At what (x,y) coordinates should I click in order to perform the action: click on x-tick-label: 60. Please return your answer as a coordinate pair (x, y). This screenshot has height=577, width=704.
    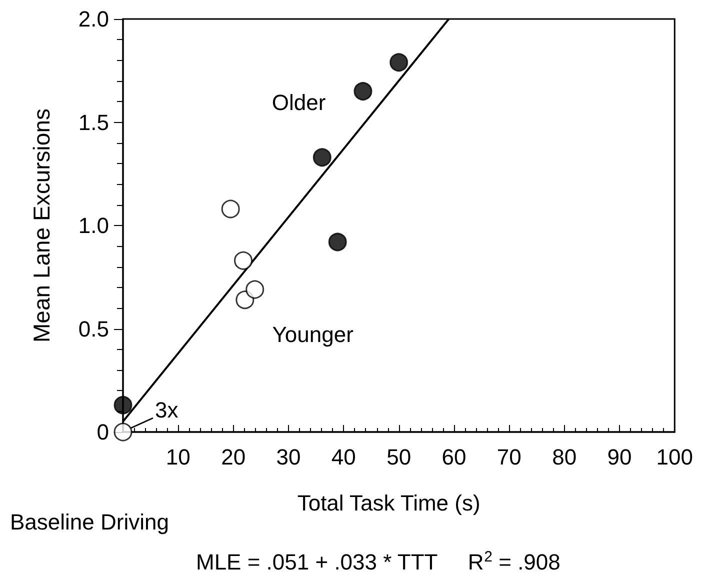
    Looking at the image, I should click on (454, 457).